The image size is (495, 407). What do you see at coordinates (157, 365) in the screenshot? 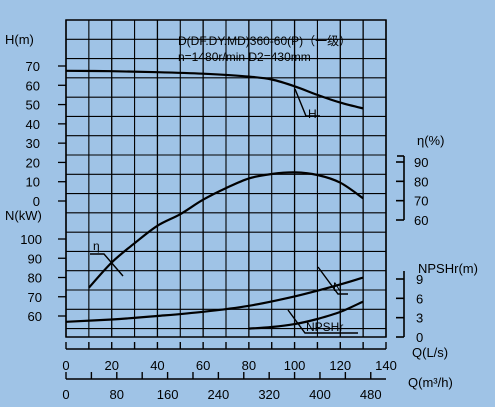
I see `flow-ls-tick-label: 40` at bounding box center [157, 365].